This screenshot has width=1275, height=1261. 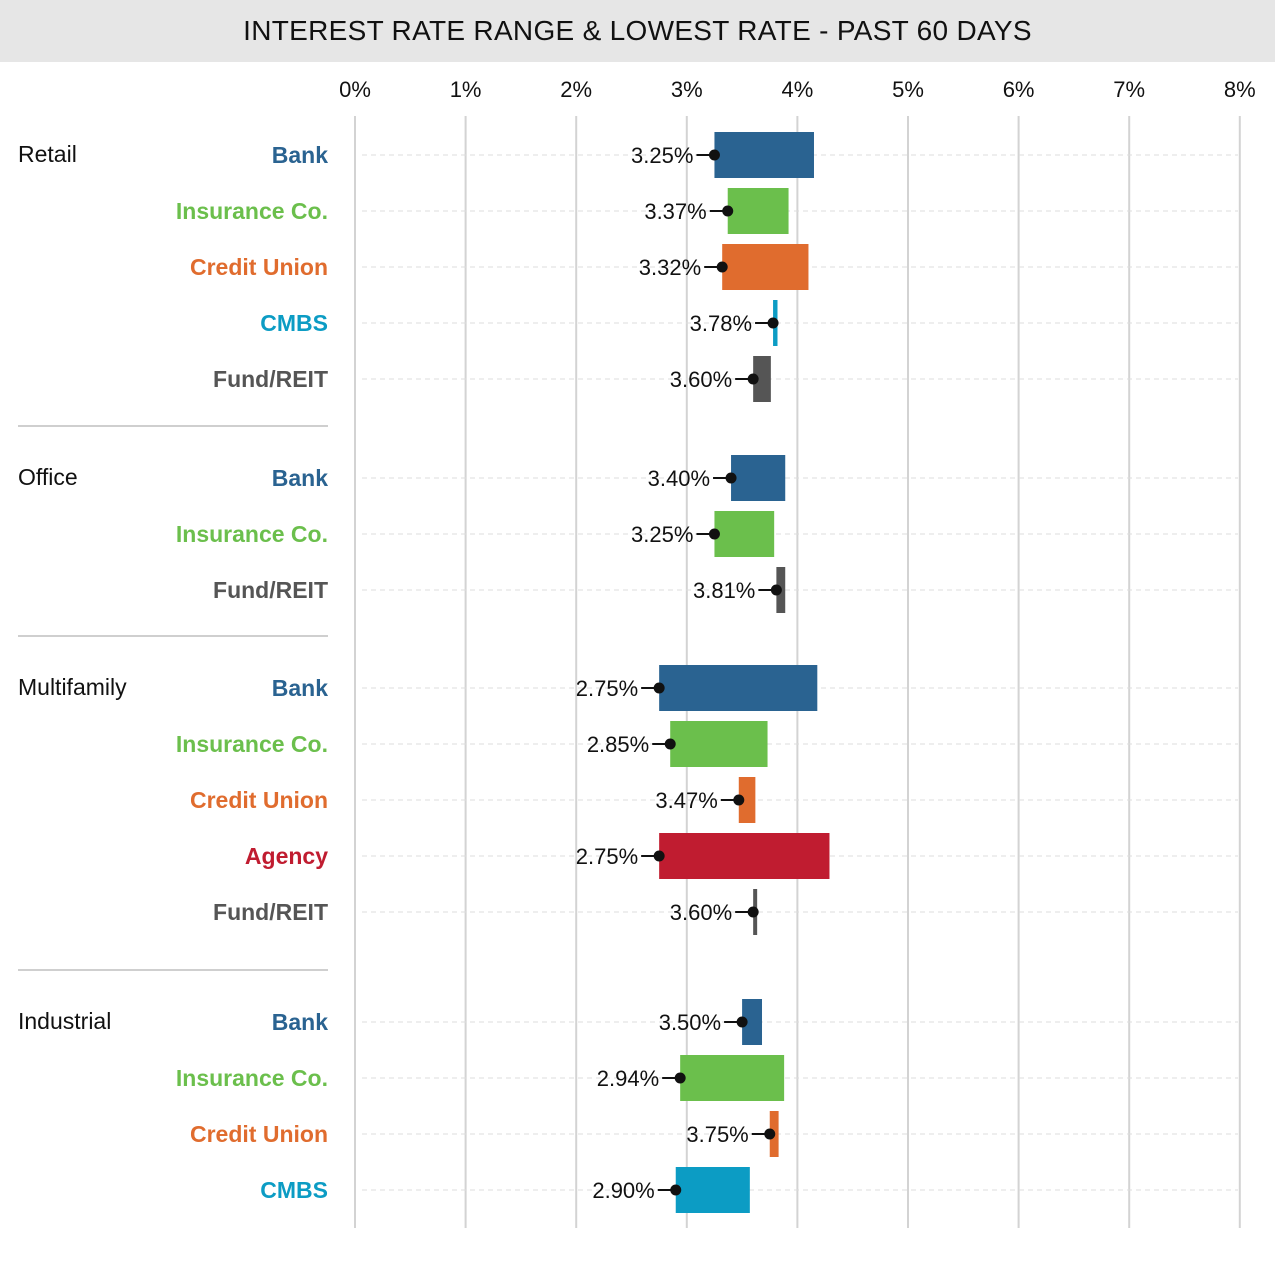 What do you see at coordinates (798, 89) in the screenshot?
I see `x-tick-label: 4%` at bounding box center [798, 89].